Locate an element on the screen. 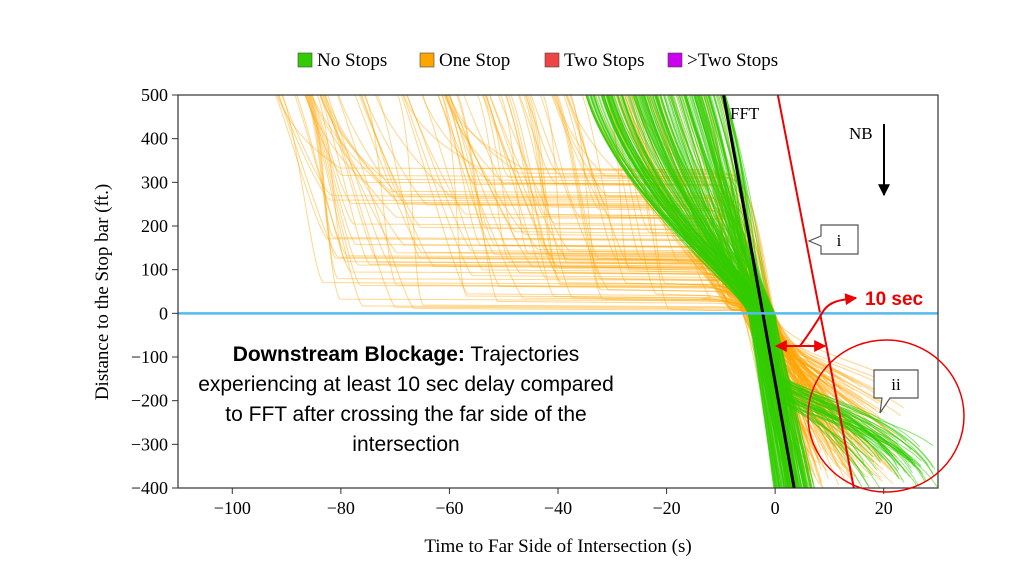 The width and height of the screenshot is (1024, 582). y-tick-label: −400 is located at coordinates (149, 488).